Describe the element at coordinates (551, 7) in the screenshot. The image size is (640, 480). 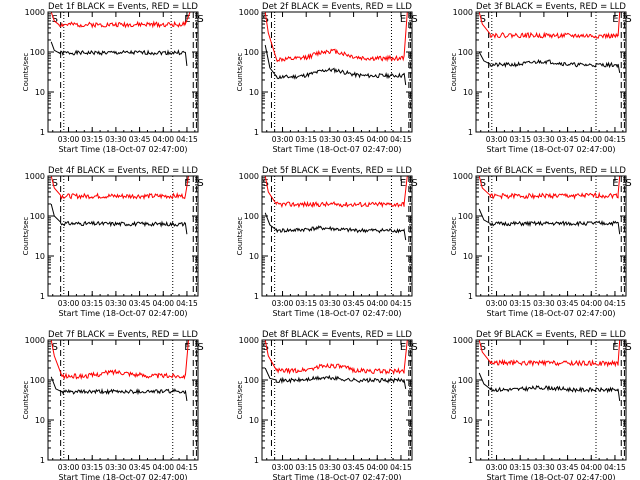
I see `panel-title: Det 3f BLACK = Events, RED = LLD` at that location.